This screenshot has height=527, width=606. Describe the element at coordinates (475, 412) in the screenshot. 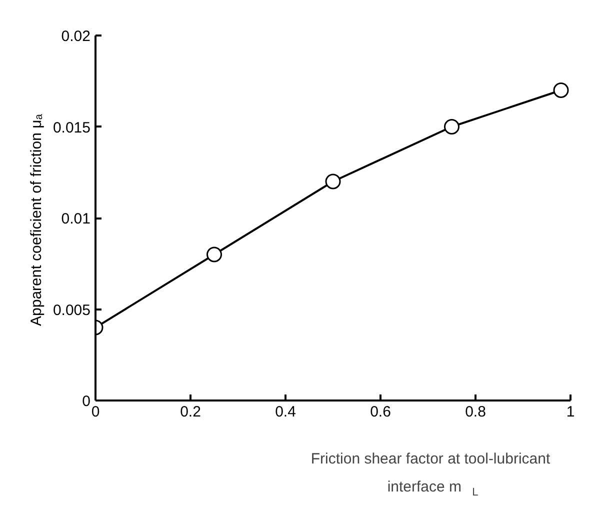

I see `x-tick-label: 0.8` at that location.